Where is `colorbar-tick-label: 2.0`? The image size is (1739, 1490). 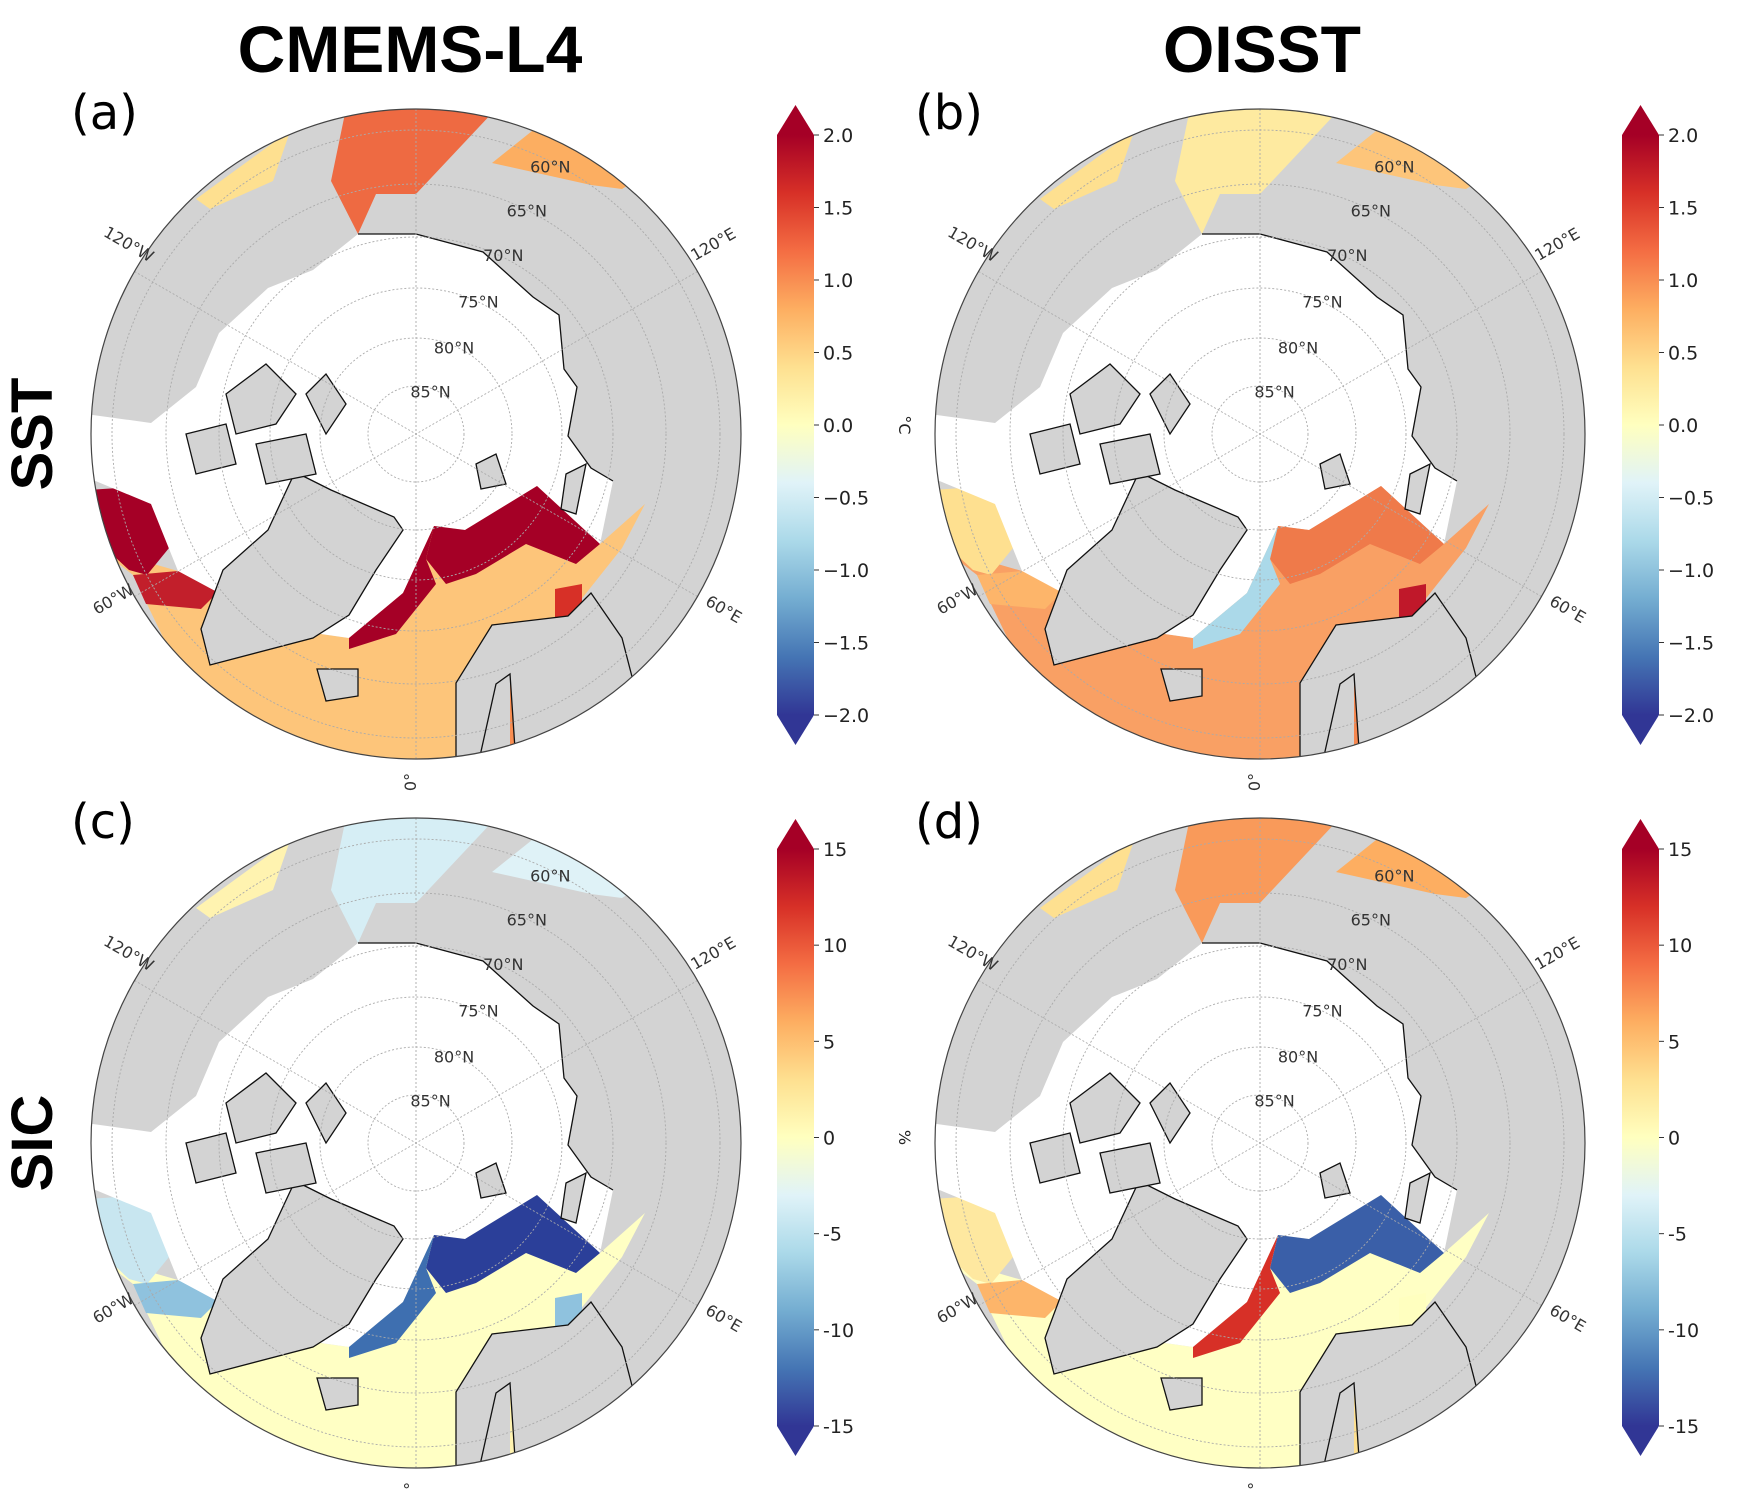
colorbar-tick-label: 2.0 is located at coordinates (1683, 136).